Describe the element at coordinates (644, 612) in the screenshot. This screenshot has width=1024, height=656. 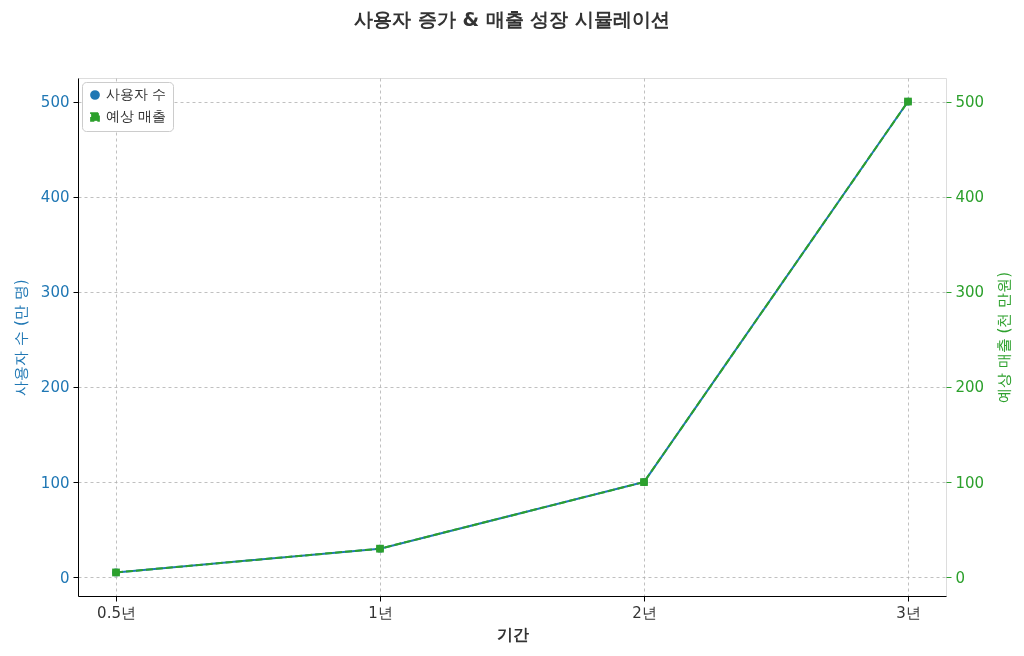
I see `x-tick-label: 2년` at that location.